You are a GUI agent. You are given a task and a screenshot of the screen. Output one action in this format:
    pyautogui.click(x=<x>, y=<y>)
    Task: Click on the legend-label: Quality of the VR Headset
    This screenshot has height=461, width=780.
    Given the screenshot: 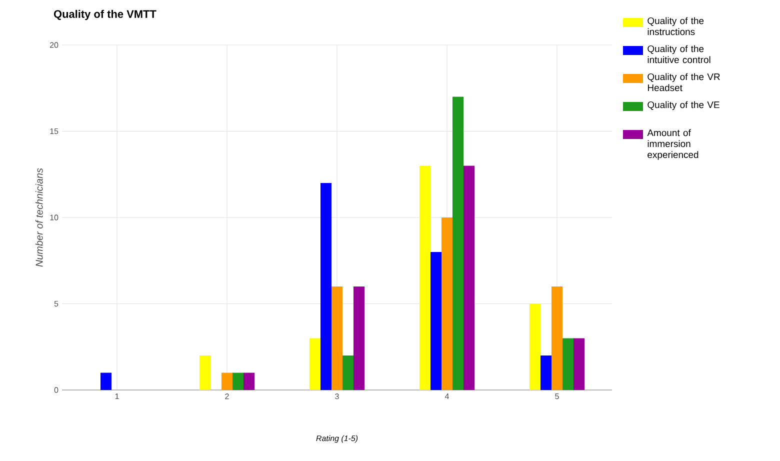 What is the action you would take?
    pyautogui.click(x=684, y=82)
    